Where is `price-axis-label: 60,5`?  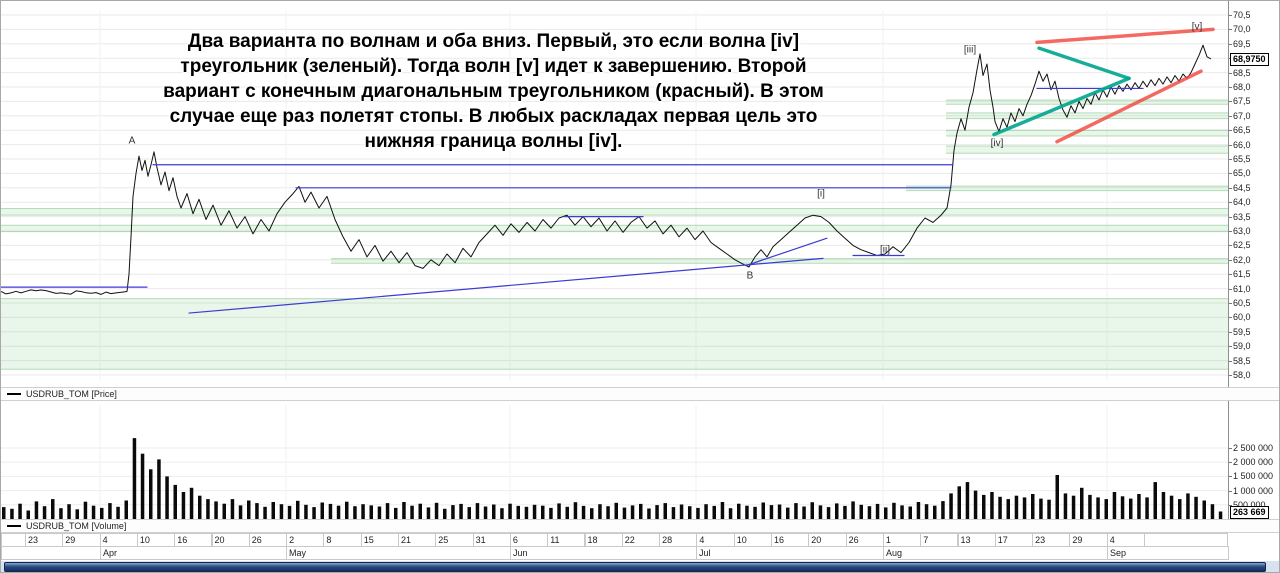 price-axis-label: 60,5 is located at coordinates (1242, 303).